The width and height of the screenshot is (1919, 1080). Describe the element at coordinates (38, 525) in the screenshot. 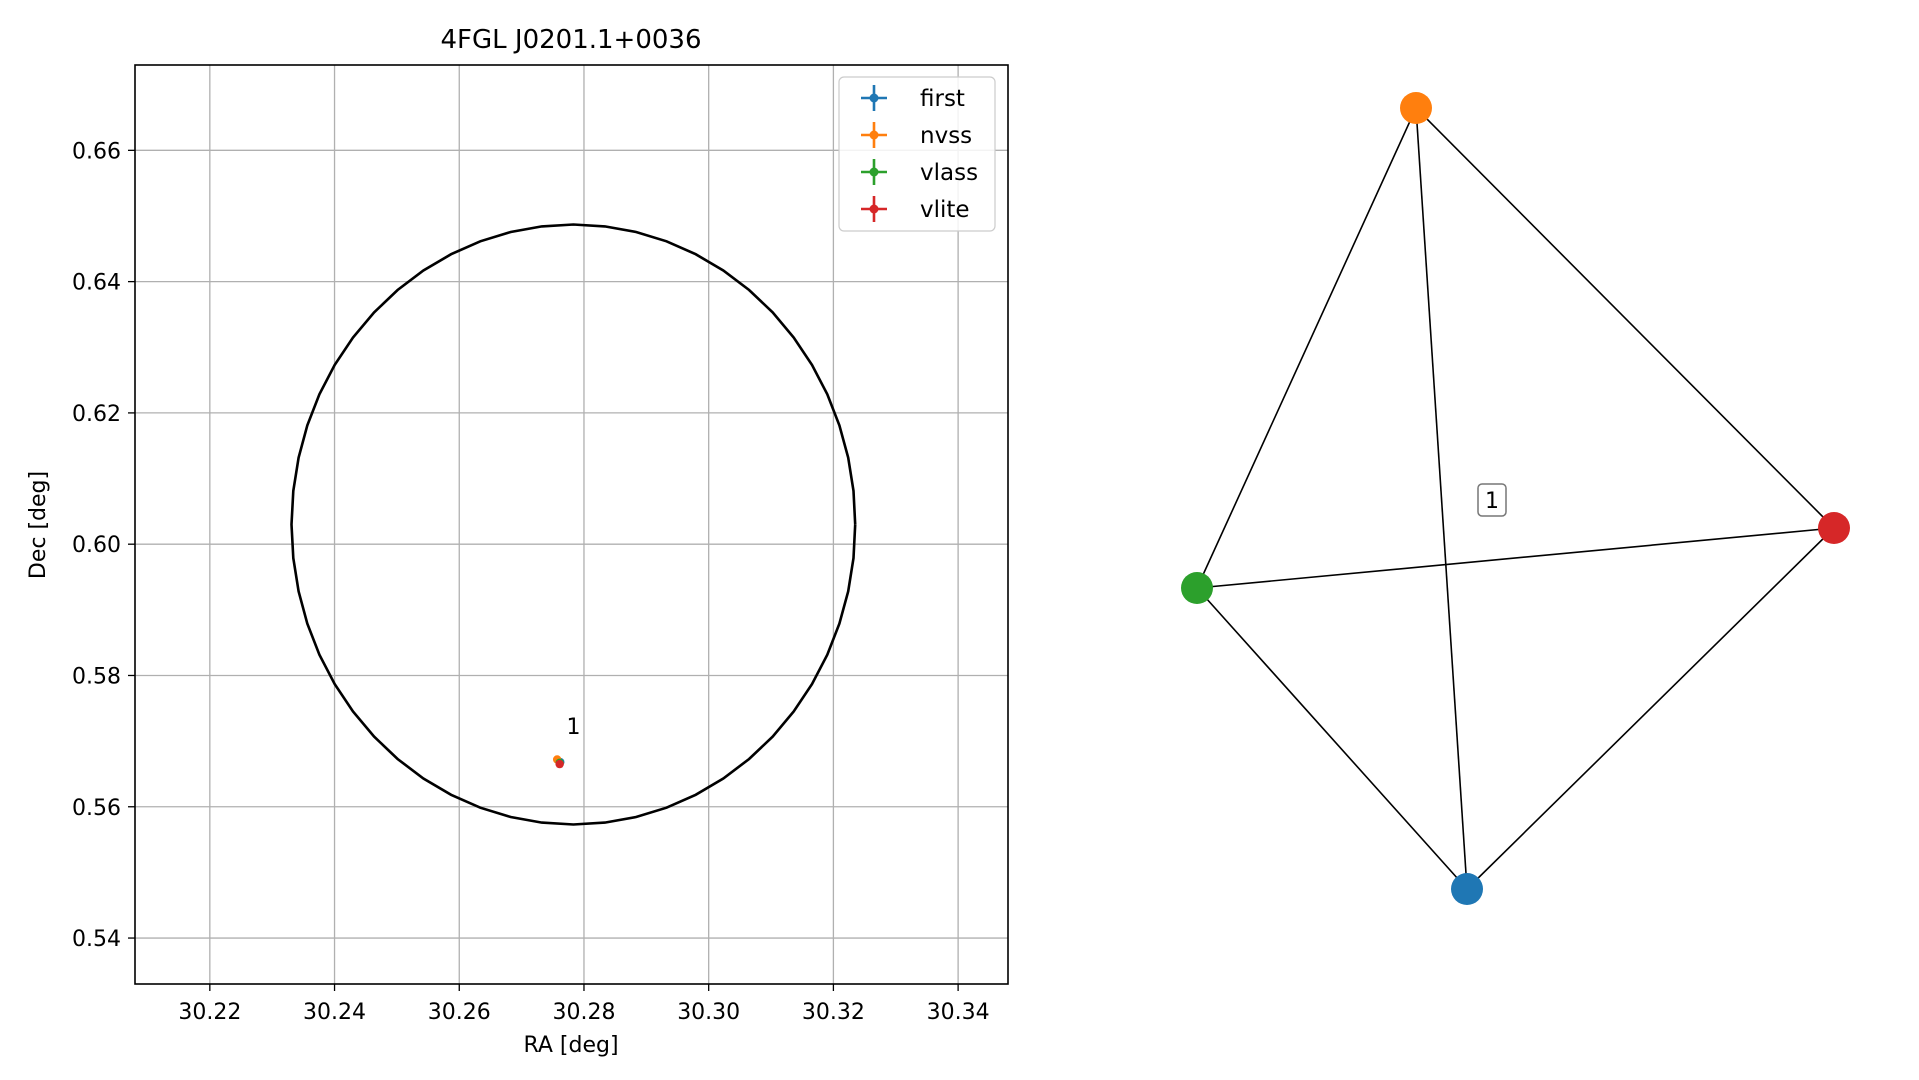

I see `y-axis-label: Dec [deg]` at that location.